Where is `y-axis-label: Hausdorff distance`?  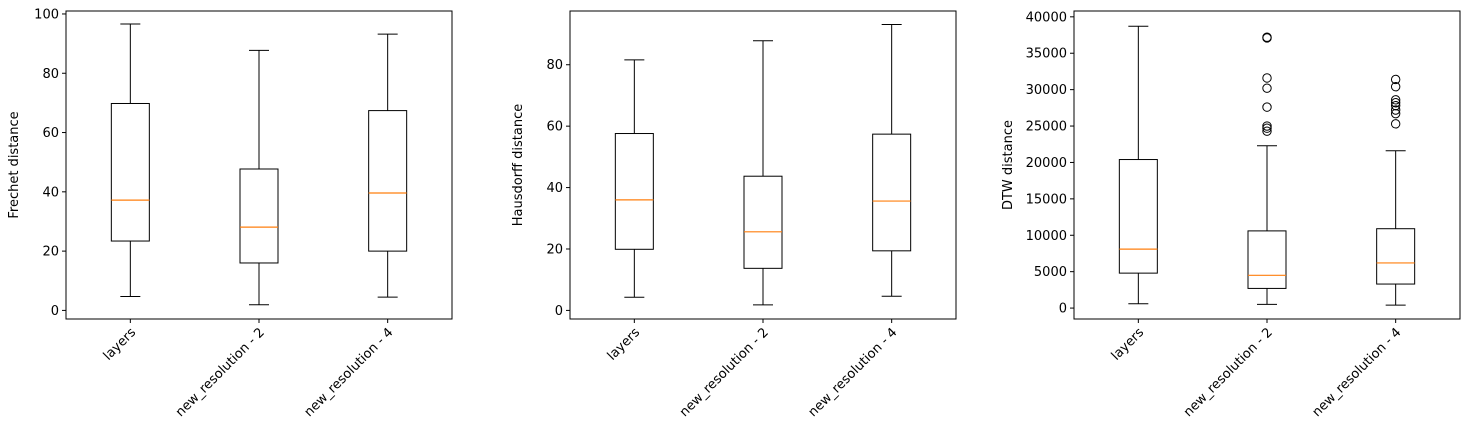 y-axis-label: Hausdorff distance is located at coordinates (518, 165).